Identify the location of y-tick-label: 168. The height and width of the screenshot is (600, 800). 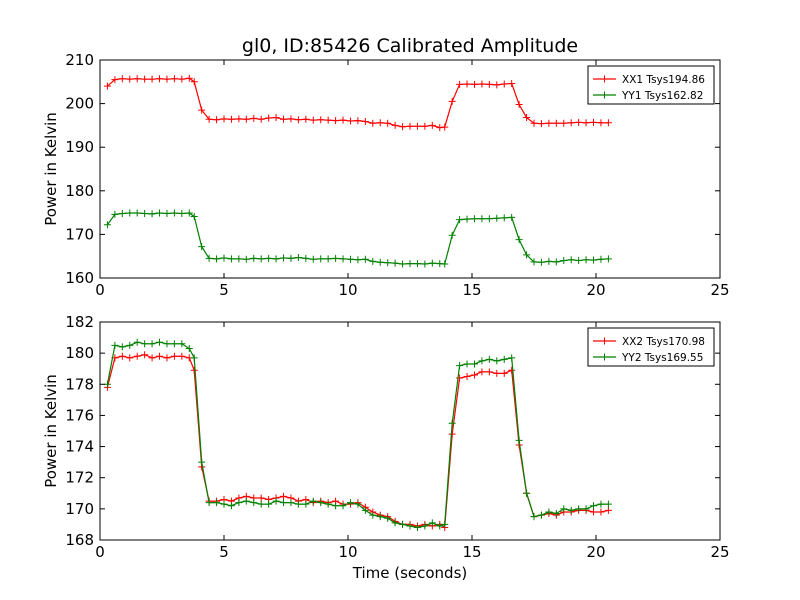
(79, 540).